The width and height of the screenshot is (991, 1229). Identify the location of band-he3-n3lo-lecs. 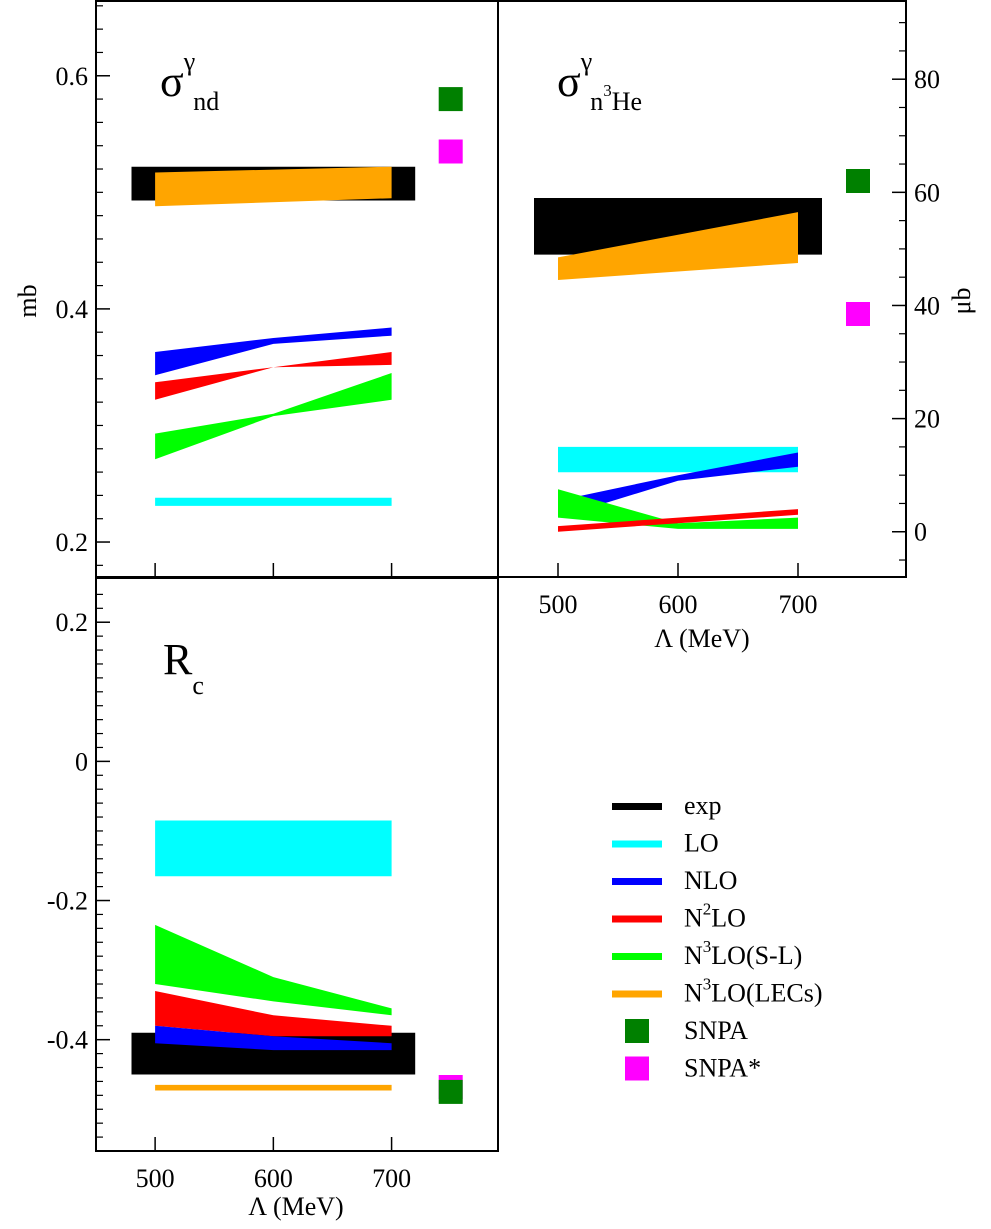
(678, 246).